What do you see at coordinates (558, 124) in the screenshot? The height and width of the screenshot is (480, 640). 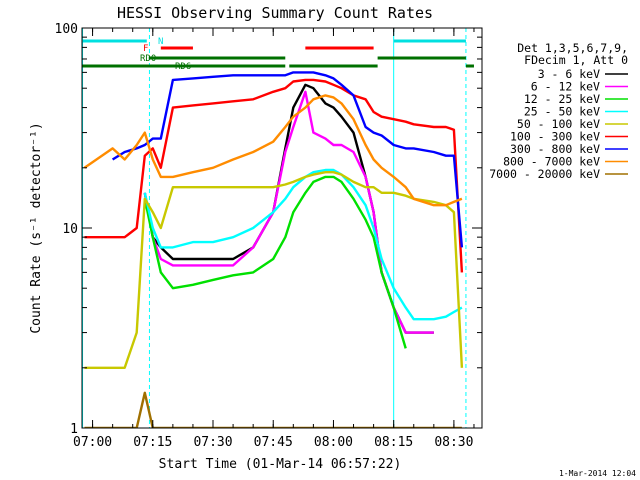 I see `legend-label-5: 50 - 100 keV` at bounding box center [558, 124].